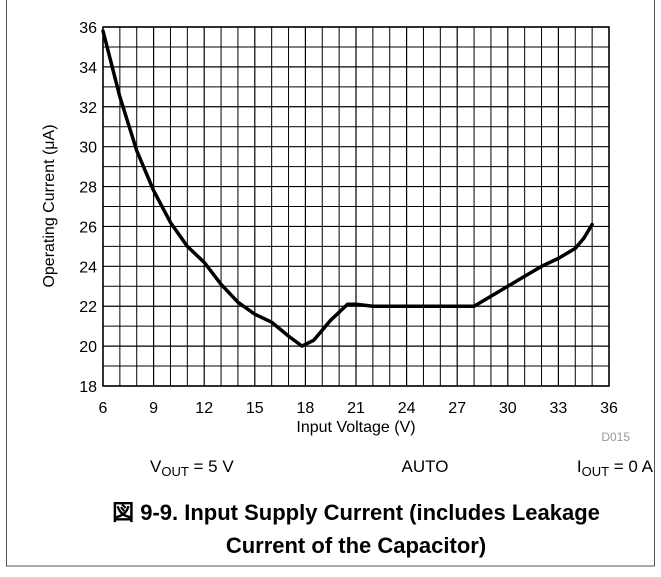  I want to click on x-tick-label: 27, so click(457, 408).